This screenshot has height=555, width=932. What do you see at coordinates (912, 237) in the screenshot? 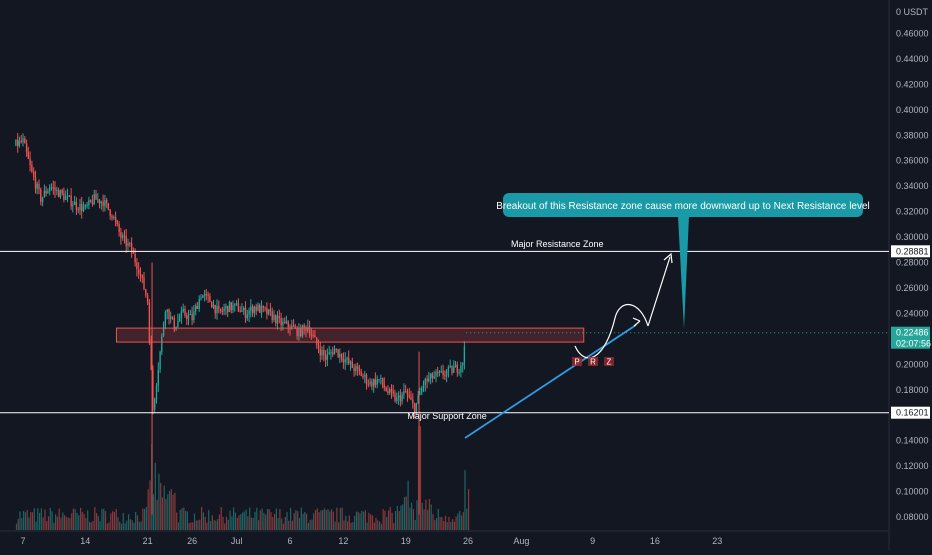
I see `price-tick-label: 0.30000` at bounding box center [912, 237].